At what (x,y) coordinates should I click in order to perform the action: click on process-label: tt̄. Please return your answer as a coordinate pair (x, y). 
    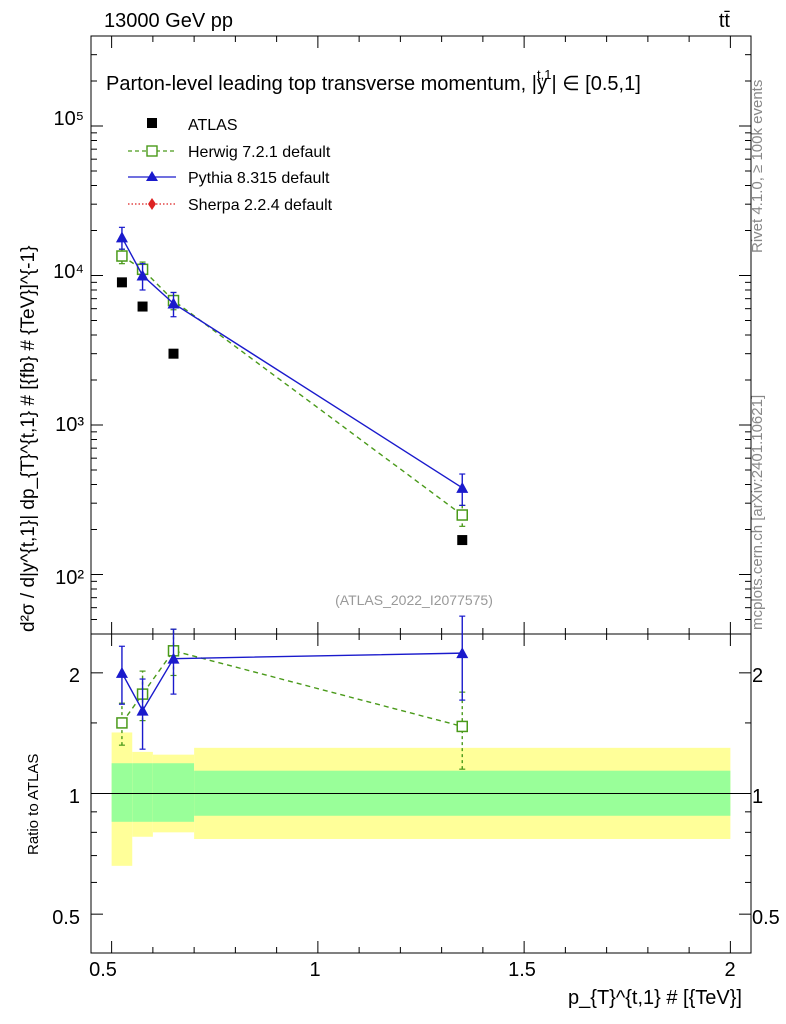
    Looking at the image, I should click on (725, 21).